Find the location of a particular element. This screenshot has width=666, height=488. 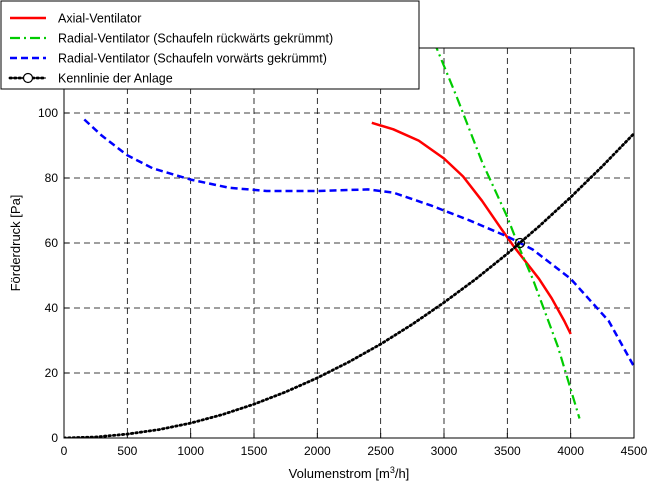

y-axis-label: Förderdruck [Pa] is located at coordinates (15, 243).